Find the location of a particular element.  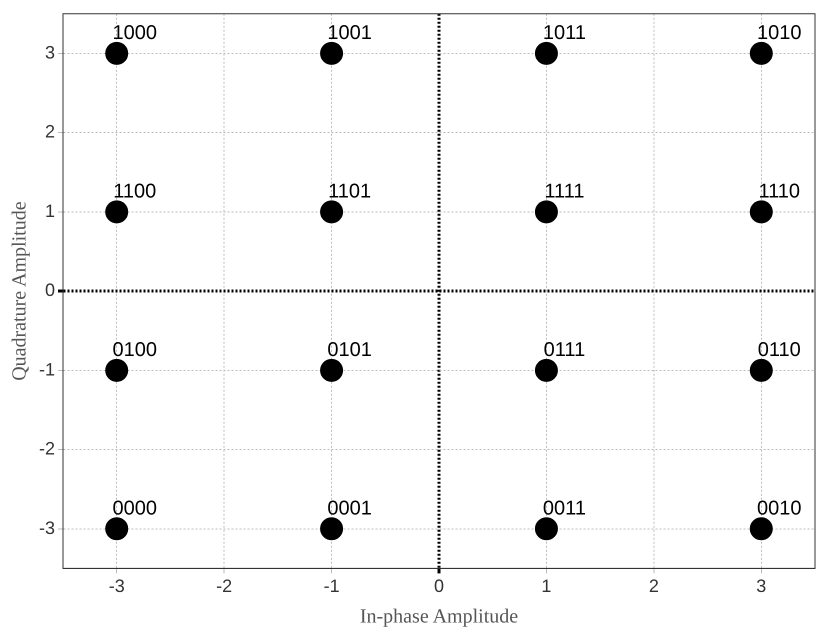

y-tick-label: -1 is located at coordinates (47, 369).